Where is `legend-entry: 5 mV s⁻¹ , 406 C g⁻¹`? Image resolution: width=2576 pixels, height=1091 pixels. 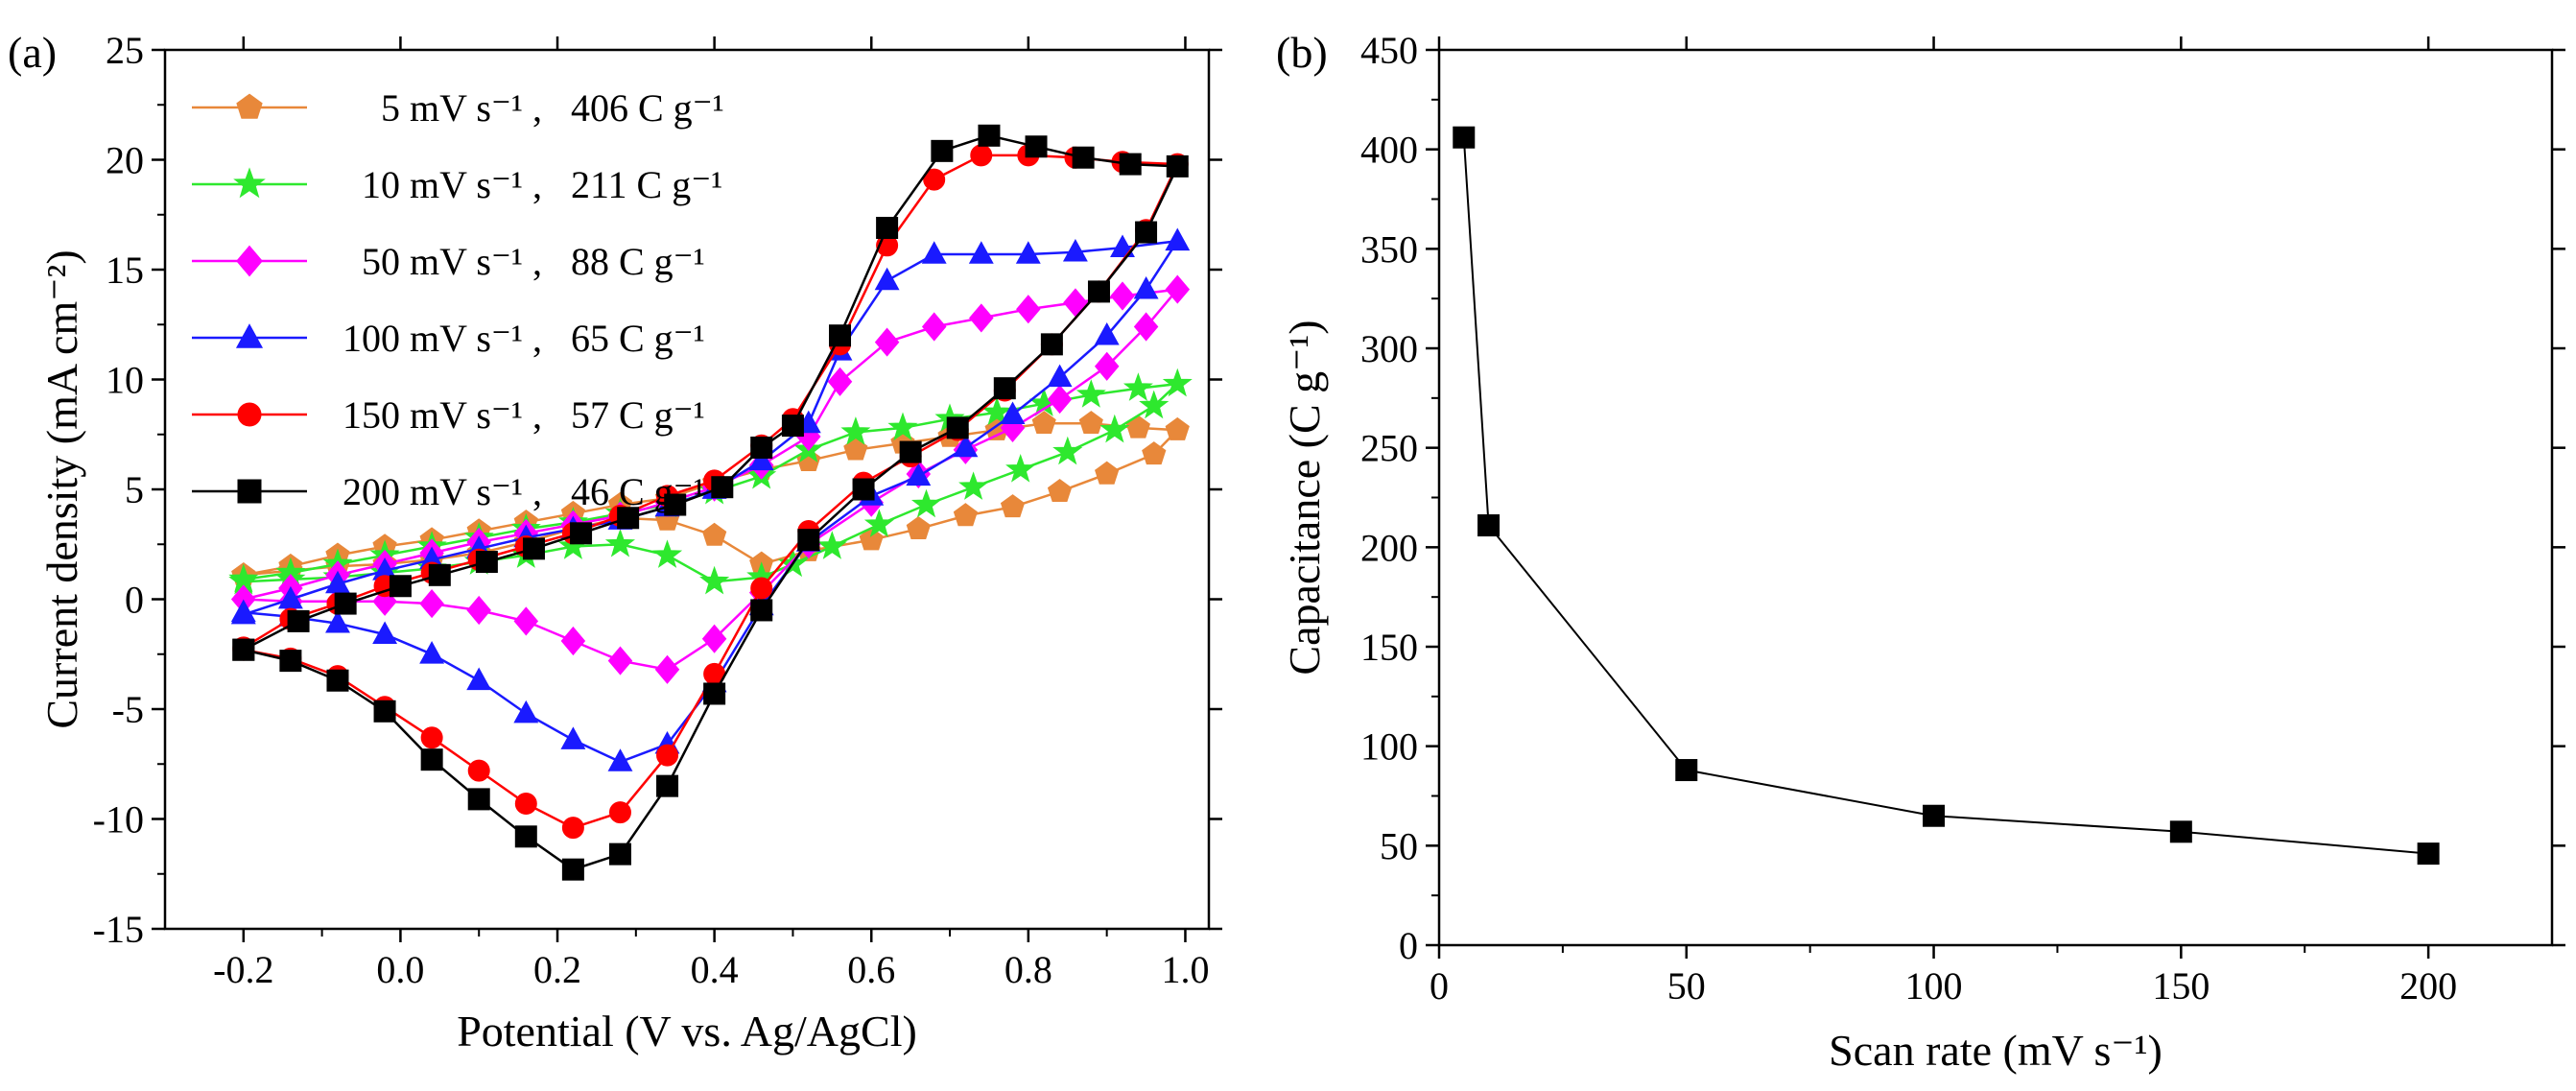
legend-entry: 5 mV s⁻¹ , 406 C g⁻¹ is located at coordinates (458, 108).